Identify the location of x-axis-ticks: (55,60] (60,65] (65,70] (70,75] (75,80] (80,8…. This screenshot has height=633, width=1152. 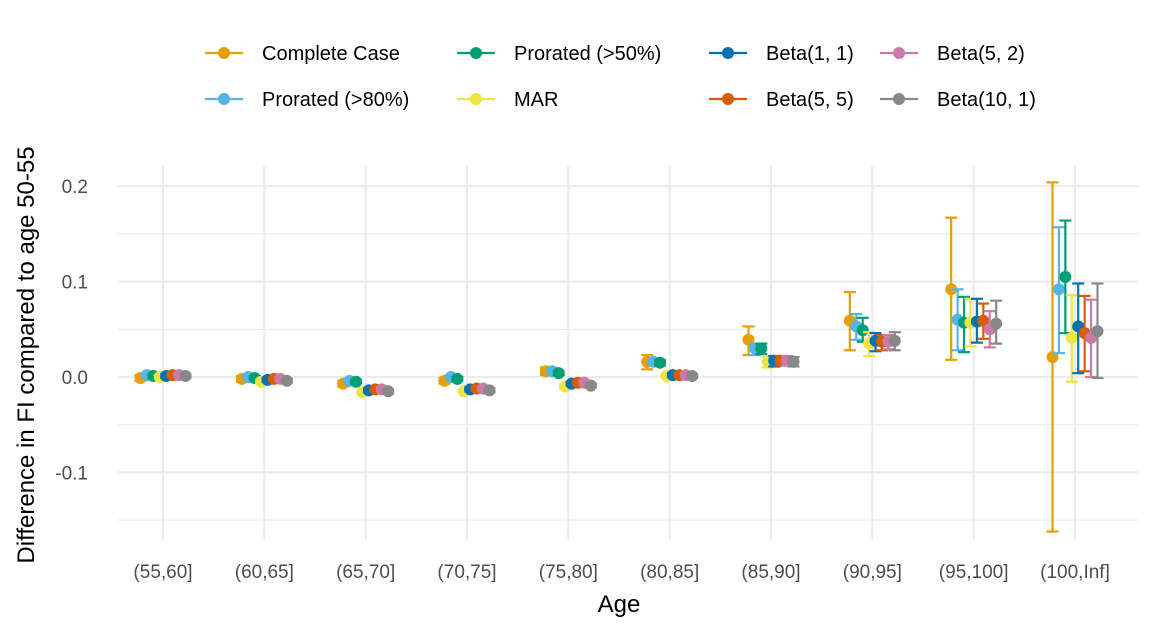
(621, 572).